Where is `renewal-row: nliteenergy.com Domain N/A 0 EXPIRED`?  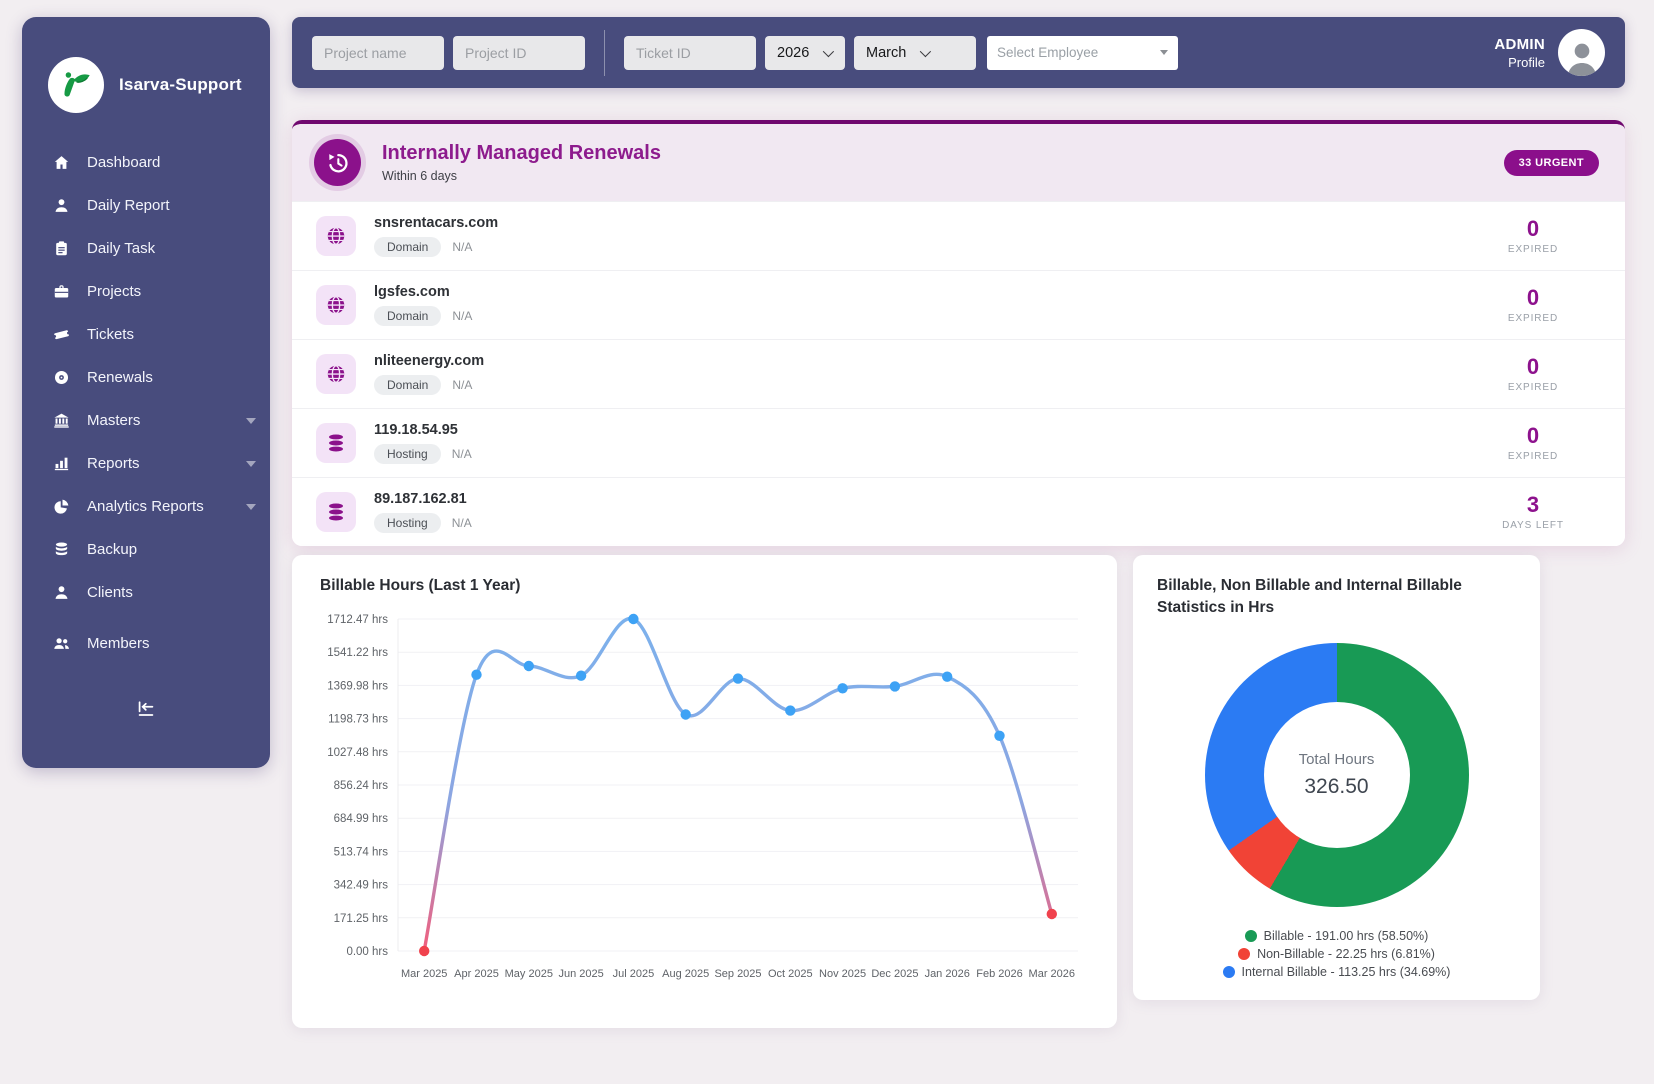 renewal-row: nliteenergy.com Domain N/A 0 EXPIRED is located at coordinates (958, 373).